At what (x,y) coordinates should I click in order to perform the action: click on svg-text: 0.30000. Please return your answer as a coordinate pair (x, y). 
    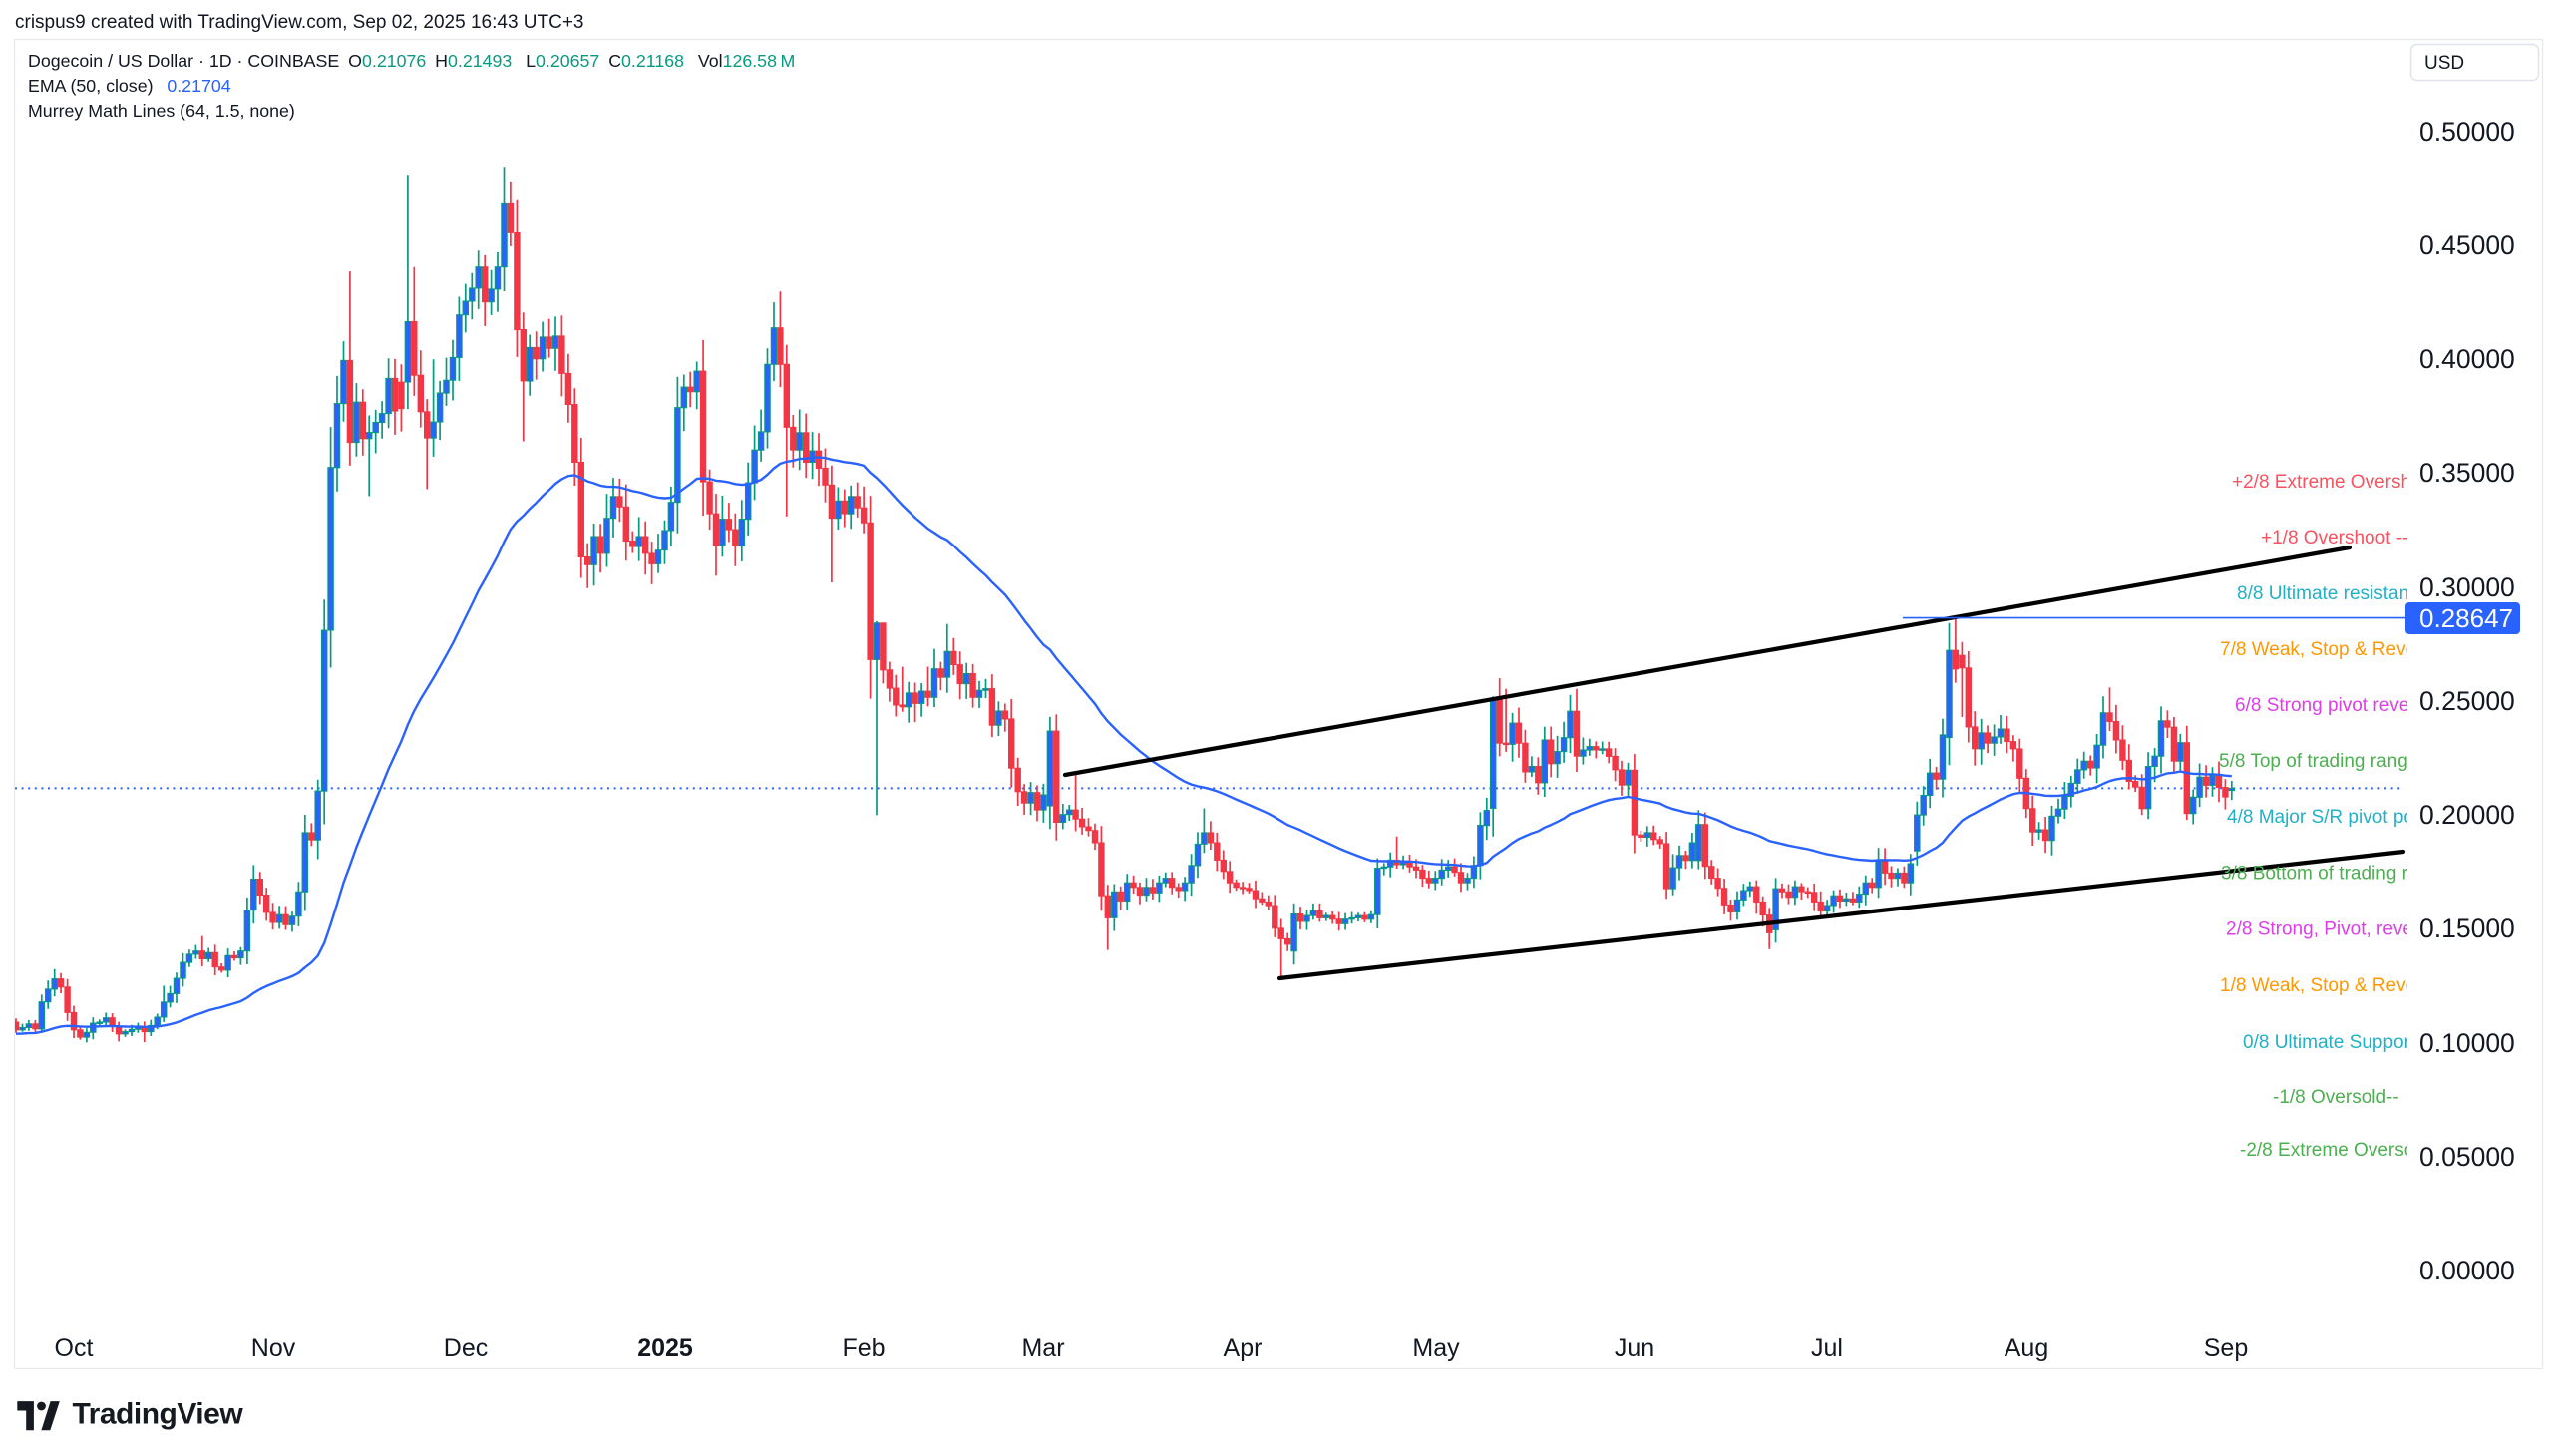
    Looking at the image, I should click on (2467, 587).